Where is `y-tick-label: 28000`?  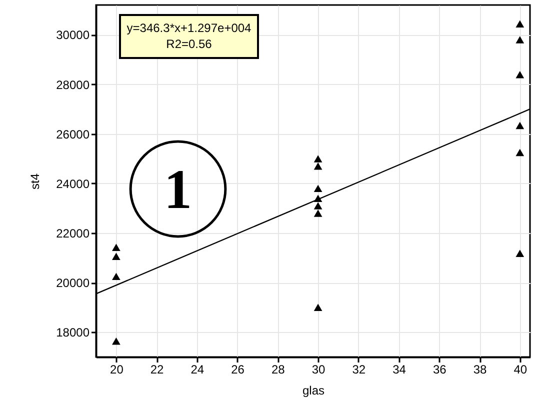
y-tick-label: 28000 is located at coordinates (73, 85).